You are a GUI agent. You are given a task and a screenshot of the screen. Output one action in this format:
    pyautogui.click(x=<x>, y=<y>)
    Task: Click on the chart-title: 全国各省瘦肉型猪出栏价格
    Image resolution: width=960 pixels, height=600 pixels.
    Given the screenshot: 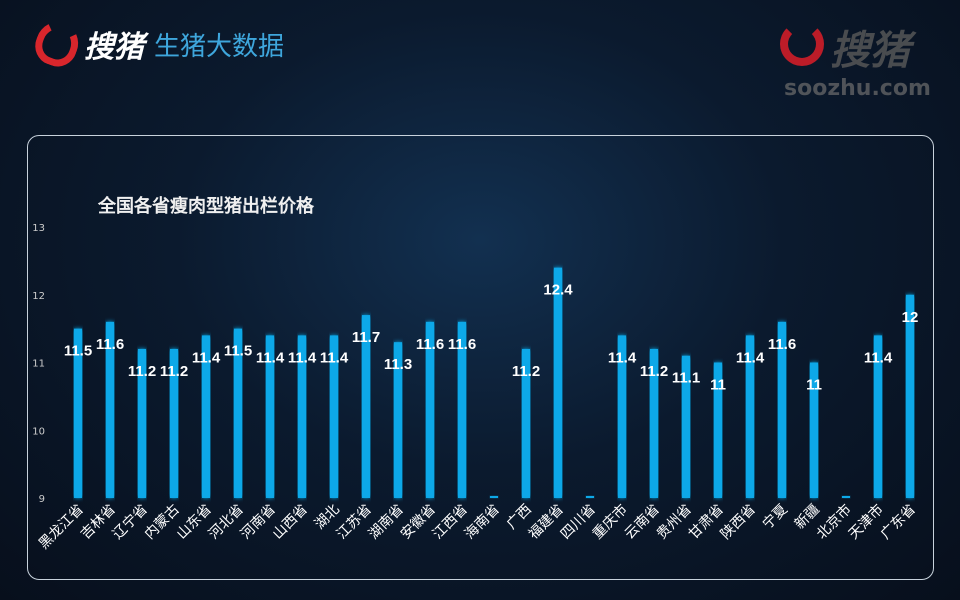 What is the action you would take?
    pyautogui.click(x=206, y=206)
    